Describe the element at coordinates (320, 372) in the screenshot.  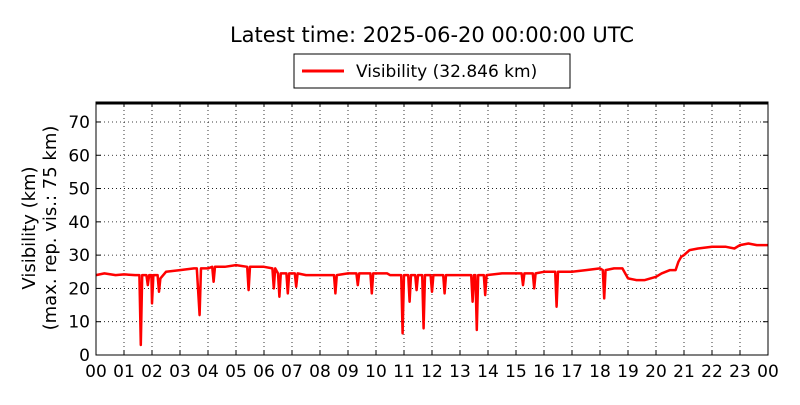
I see `x-tick-label: 08` at that location.